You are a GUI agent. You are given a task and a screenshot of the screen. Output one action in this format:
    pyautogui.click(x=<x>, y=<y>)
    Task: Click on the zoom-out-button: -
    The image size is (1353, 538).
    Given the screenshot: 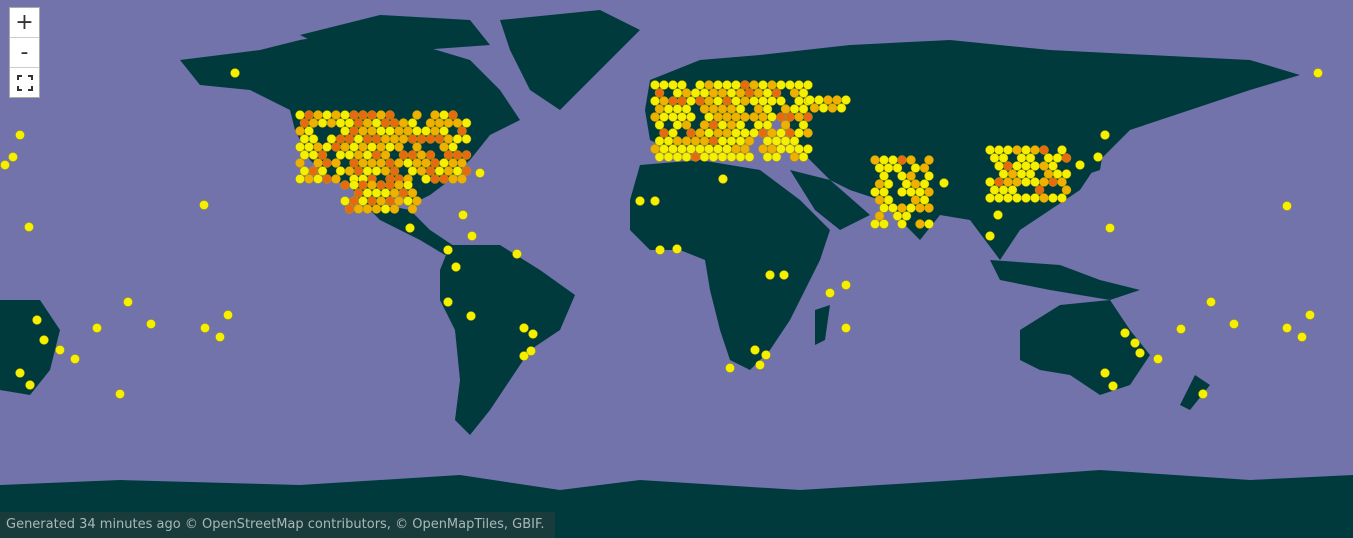 What is the action you would take?
    pyautogui.click(x=24, y=53)
    